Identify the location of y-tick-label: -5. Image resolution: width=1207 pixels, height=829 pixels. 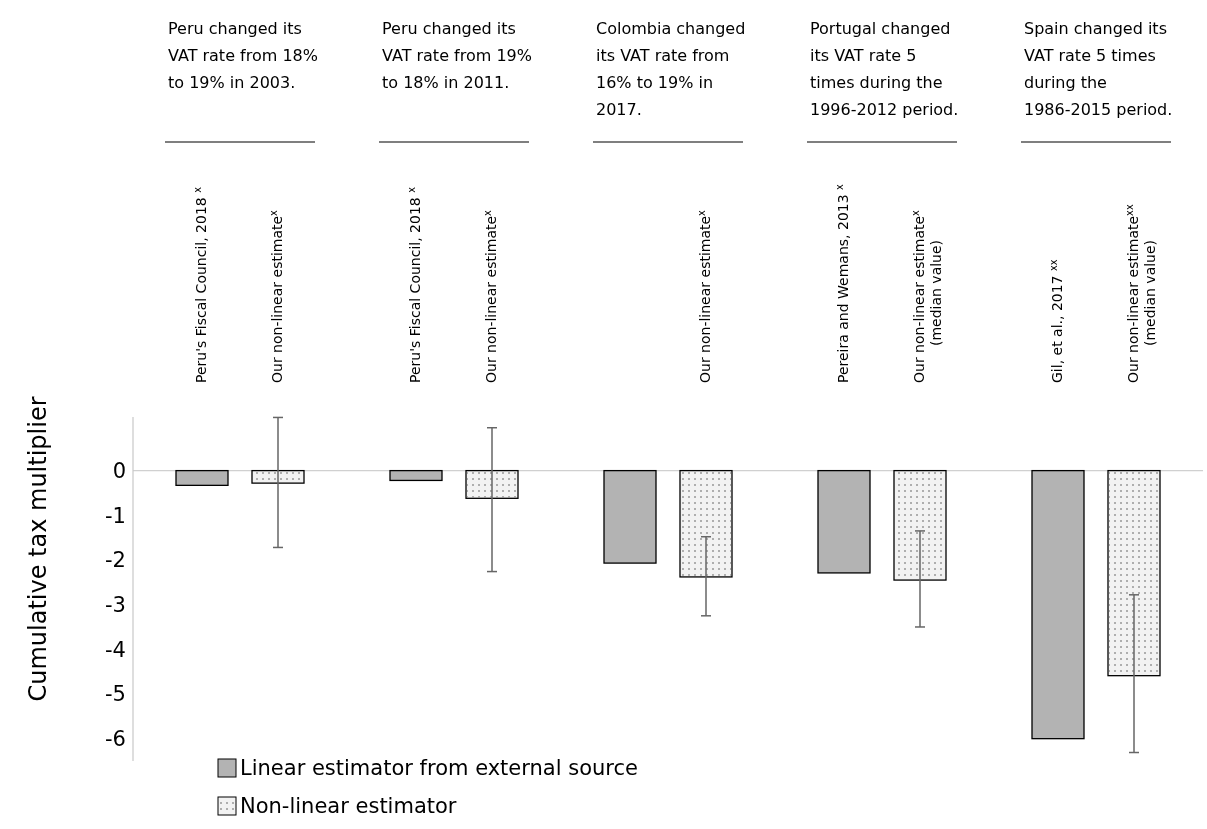
(115, 694).